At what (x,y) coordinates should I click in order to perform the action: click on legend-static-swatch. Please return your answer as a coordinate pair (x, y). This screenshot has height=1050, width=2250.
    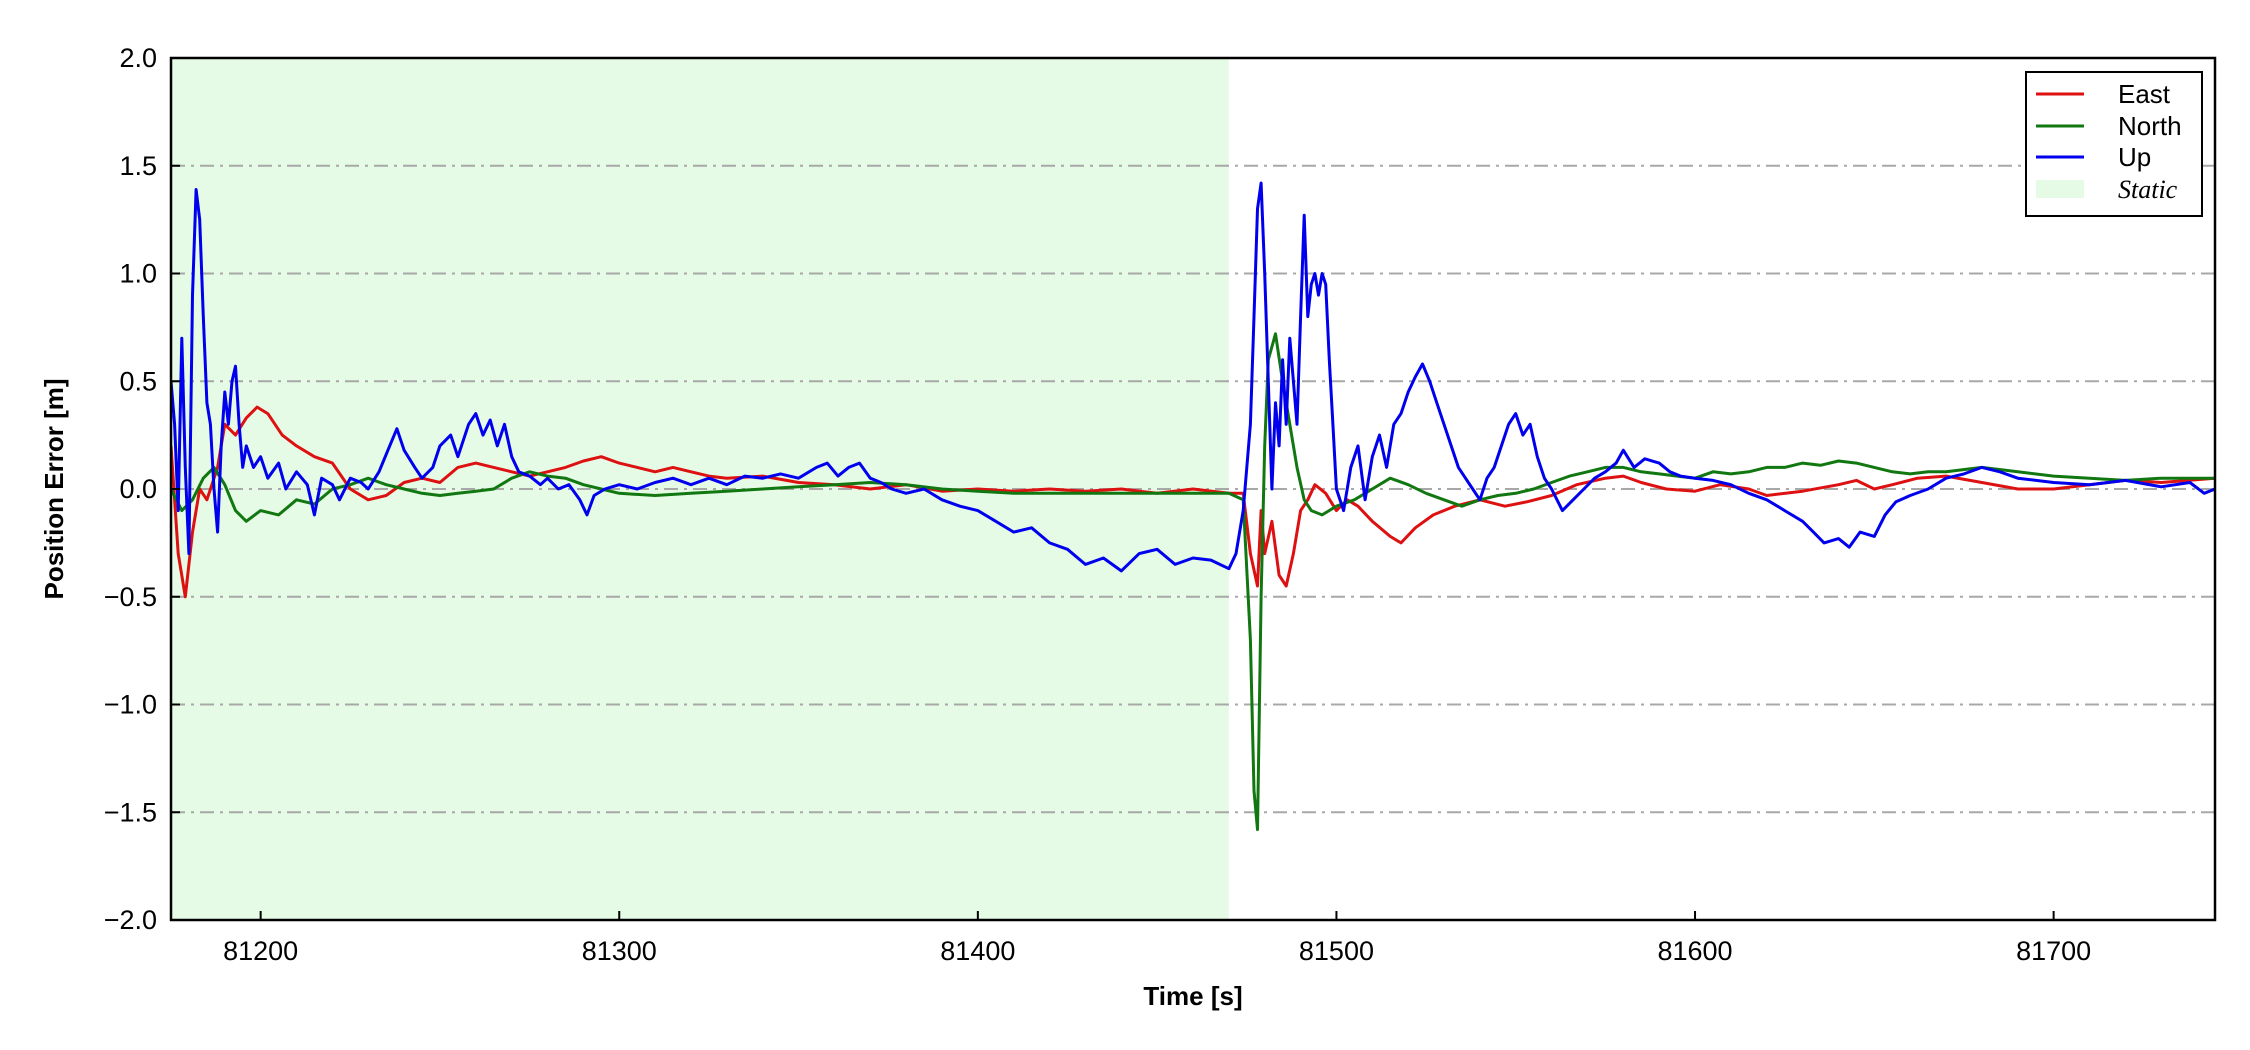
    Looking at the image, I should click on (2060, 189).